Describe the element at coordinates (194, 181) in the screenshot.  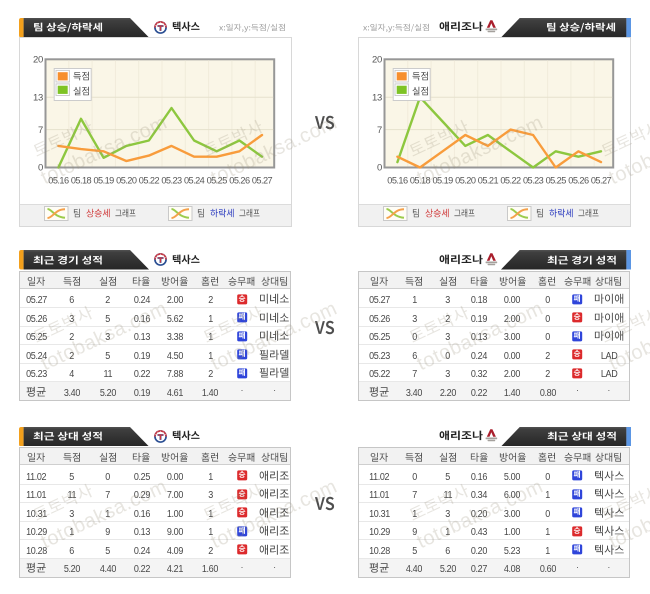
I see `svg-text: 05.24` at that location.